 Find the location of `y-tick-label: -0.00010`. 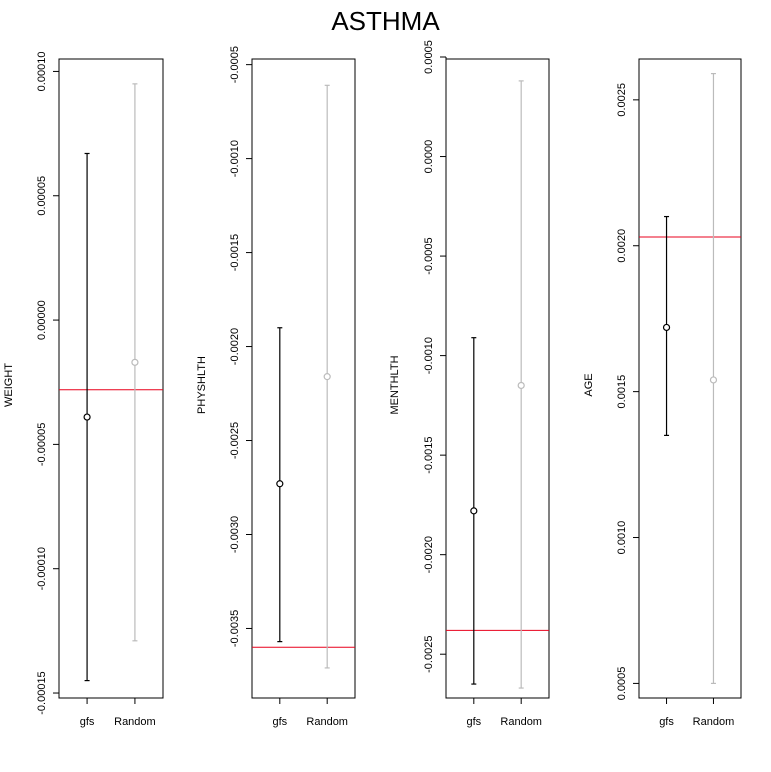

y-tick-label: -0.00010 is located at coordinates (42, 568).